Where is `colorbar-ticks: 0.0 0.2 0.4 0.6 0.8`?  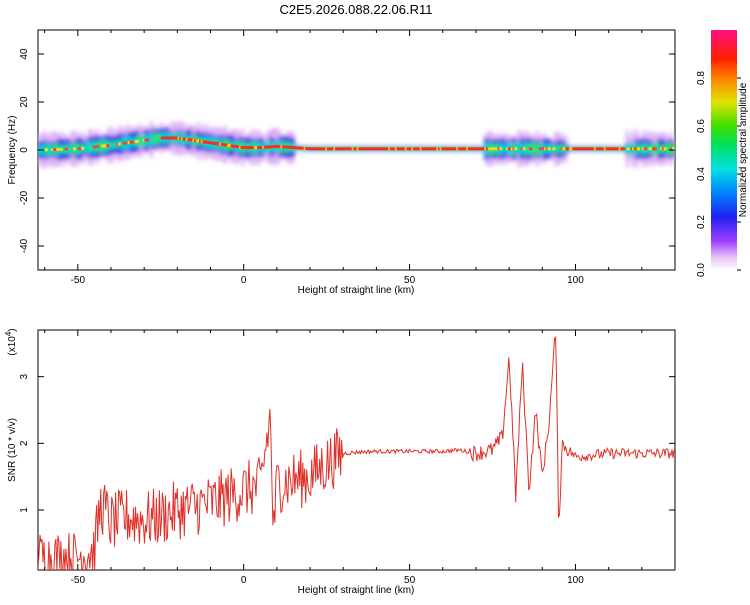
colorbar-ticks: 0.0 0.2 0.4 0.6 0.8 is located at coordinates (718, 174).